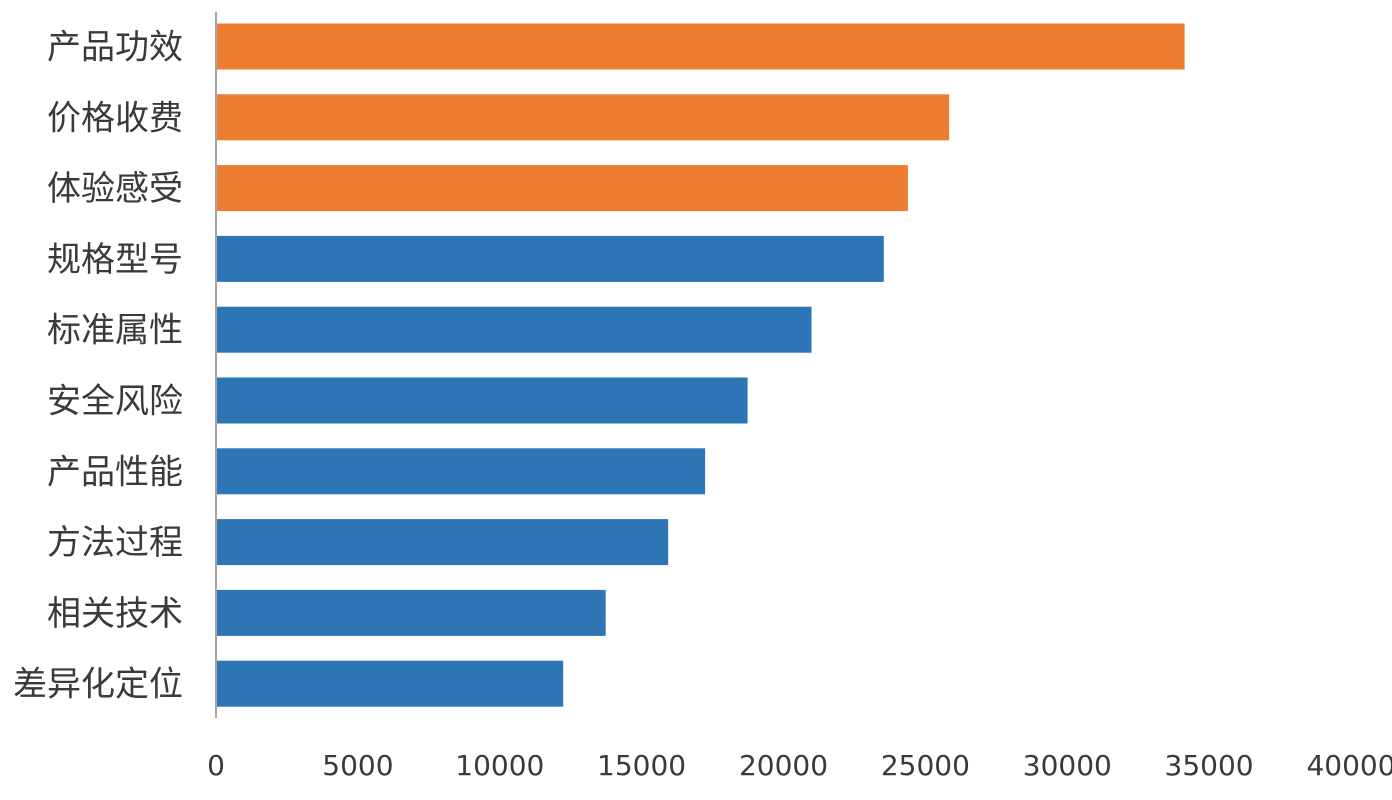 The height and width of the screenshot is (800, 1392). I want to click on x-tick-label: 40000, so click(1349, 765).